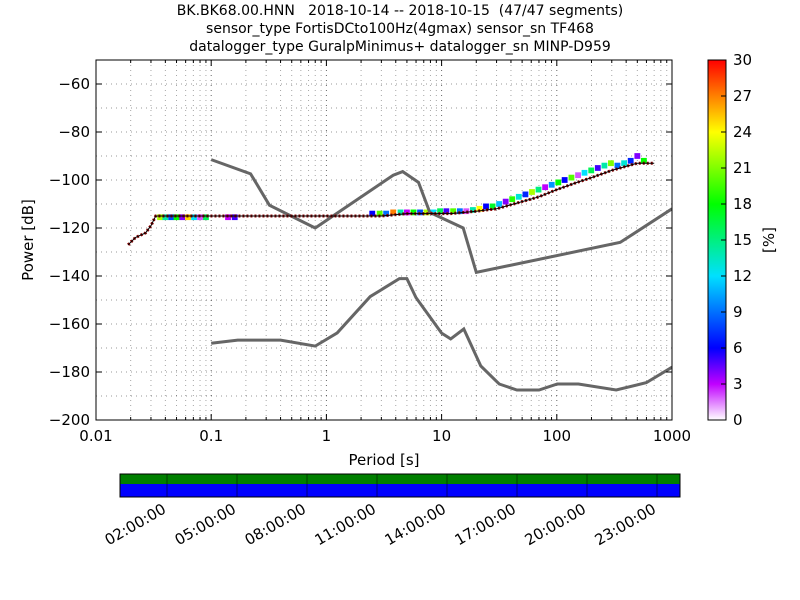 The image size is (800, 600). I want to click on psd-heatmap, so click(402, 187).